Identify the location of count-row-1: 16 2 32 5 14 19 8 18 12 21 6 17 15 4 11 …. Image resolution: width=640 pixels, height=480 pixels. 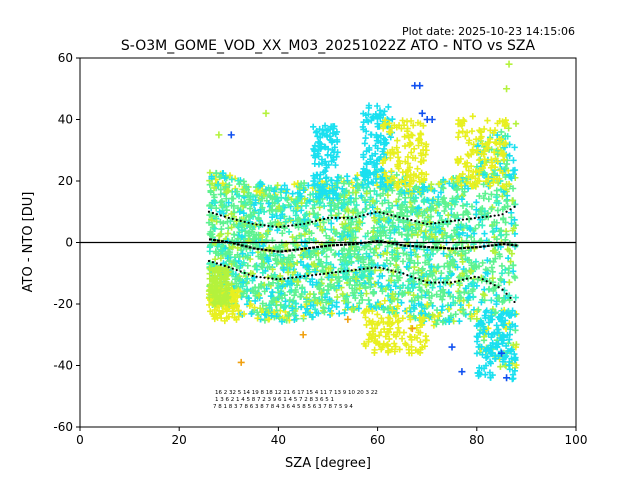
(296, 393).